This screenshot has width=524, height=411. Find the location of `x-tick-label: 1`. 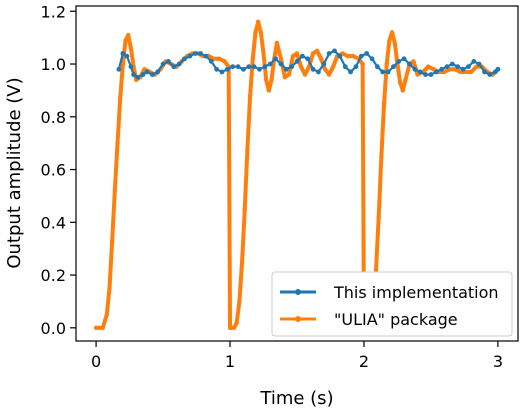

x-tick-label: 1 is located at coordinates (230, 361).